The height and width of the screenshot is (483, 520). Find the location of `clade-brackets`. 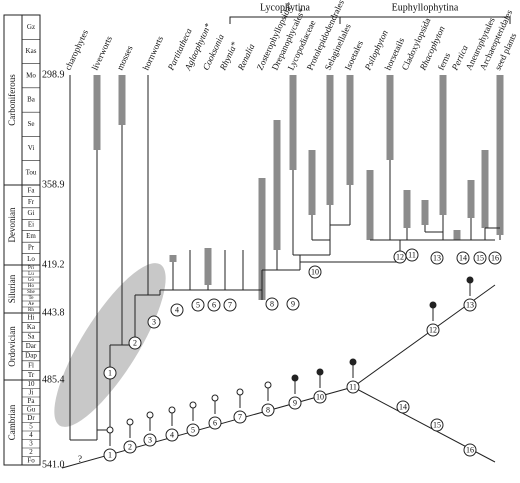

clade-brackets is located at coordinates (370, 20).